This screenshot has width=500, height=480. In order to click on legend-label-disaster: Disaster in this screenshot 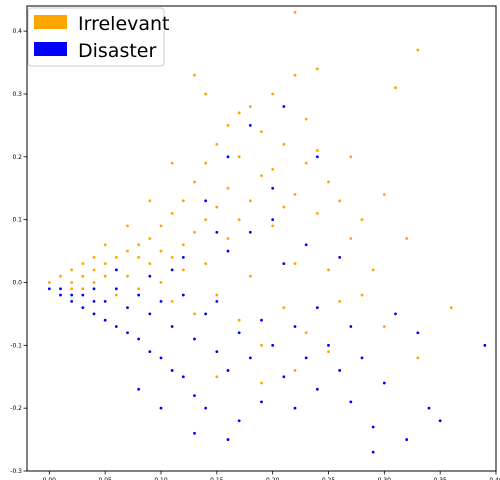, I will do `click(117, 51)`.